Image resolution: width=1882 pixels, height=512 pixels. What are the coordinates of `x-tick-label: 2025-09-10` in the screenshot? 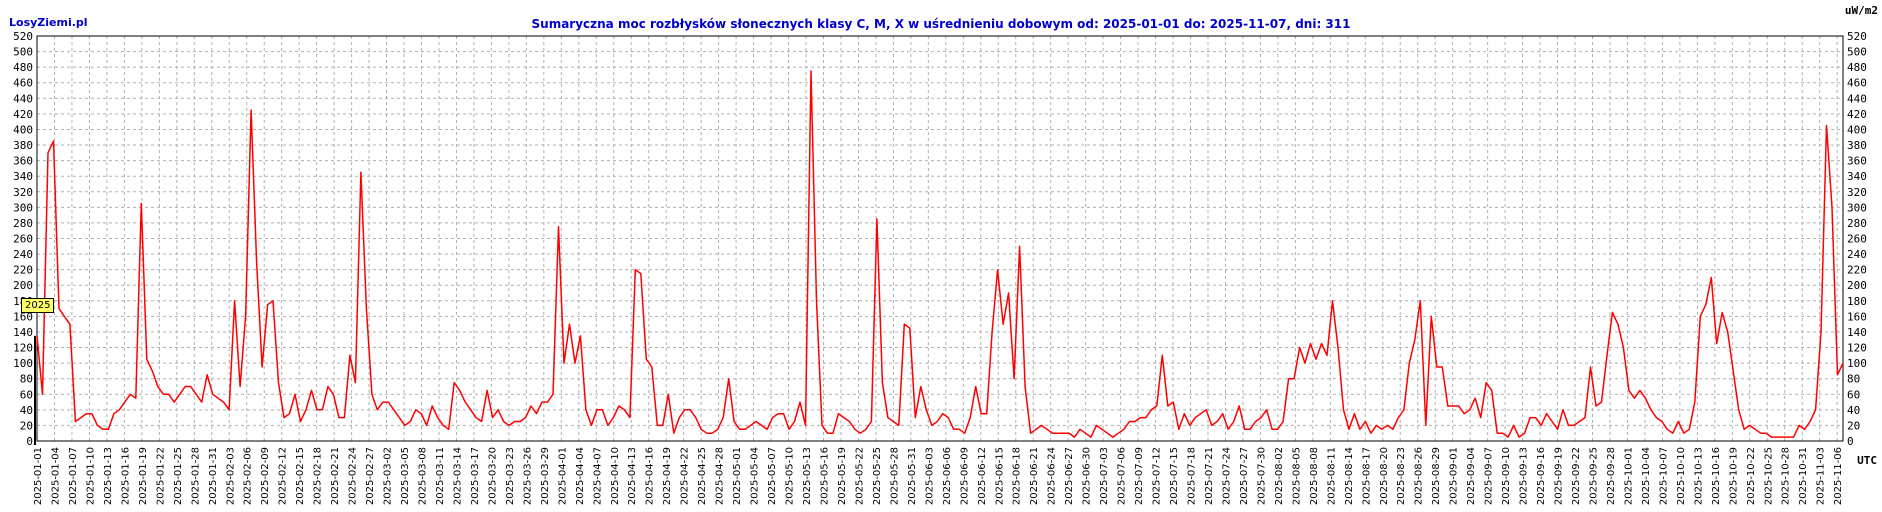 It's located at (1506, 476).